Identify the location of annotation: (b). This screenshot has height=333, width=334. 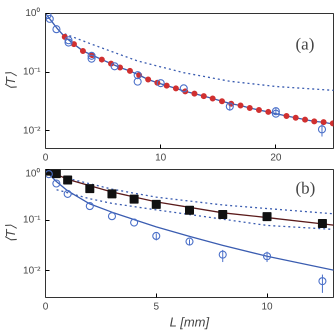
(306, 188).